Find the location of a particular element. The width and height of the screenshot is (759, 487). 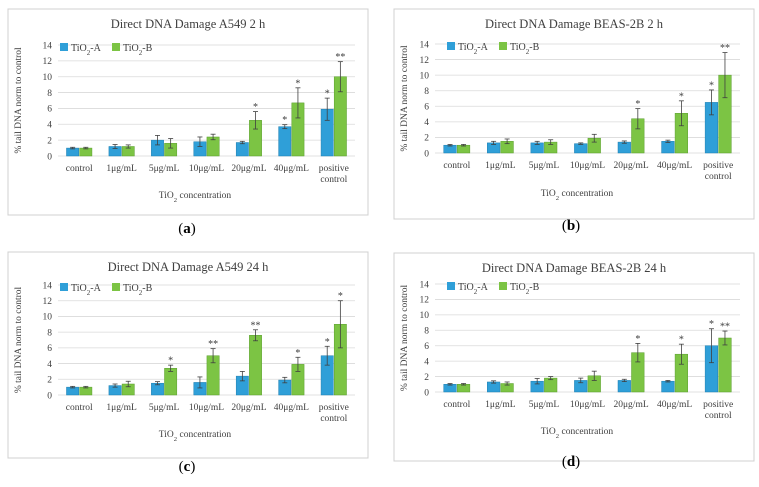

chart-title: Direct DNA Damage A549 24 h is located at coordinates (188, 267).